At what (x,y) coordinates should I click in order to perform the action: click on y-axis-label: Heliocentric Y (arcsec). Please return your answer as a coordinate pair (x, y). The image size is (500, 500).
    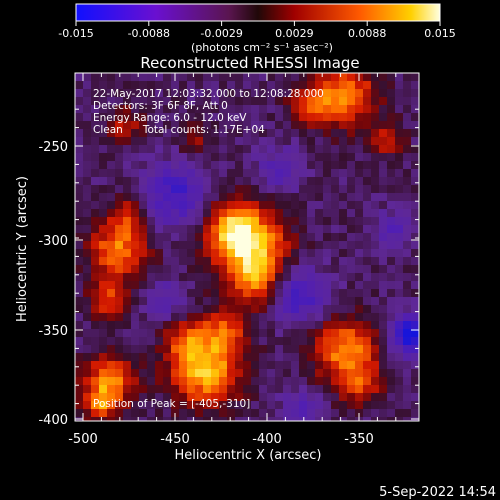
    Looking at the image, I should click on (22, 249).